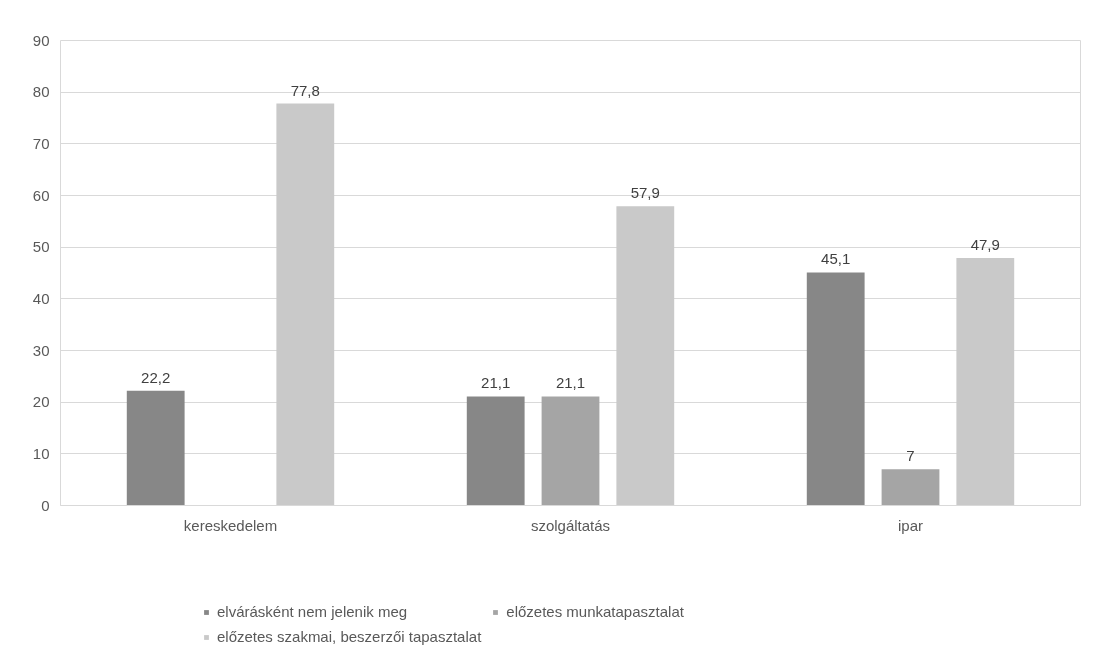 Image resolution: width=1099 pixels, height=661 pixels. I want to click on data-label: 22,2, so click(156, 377).